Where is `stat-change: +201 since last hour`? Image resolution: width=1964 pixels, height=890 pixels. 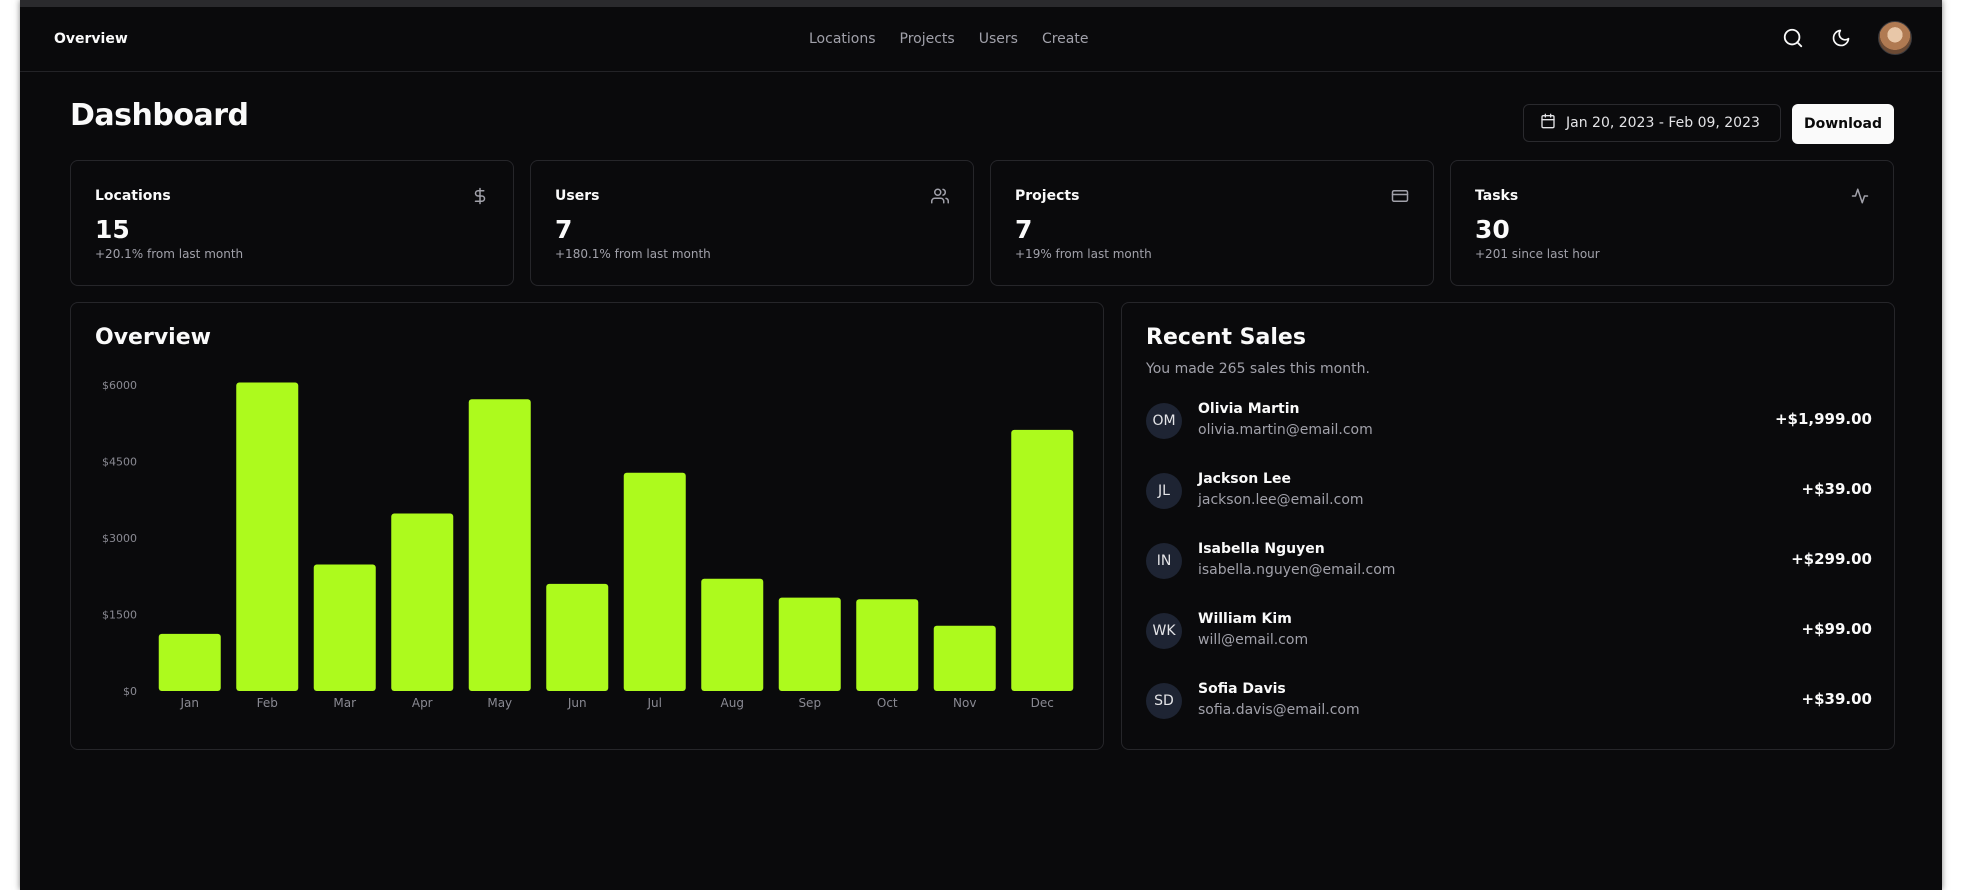 stat-change: +201 since last hour is located at coordinates (1537, 254).